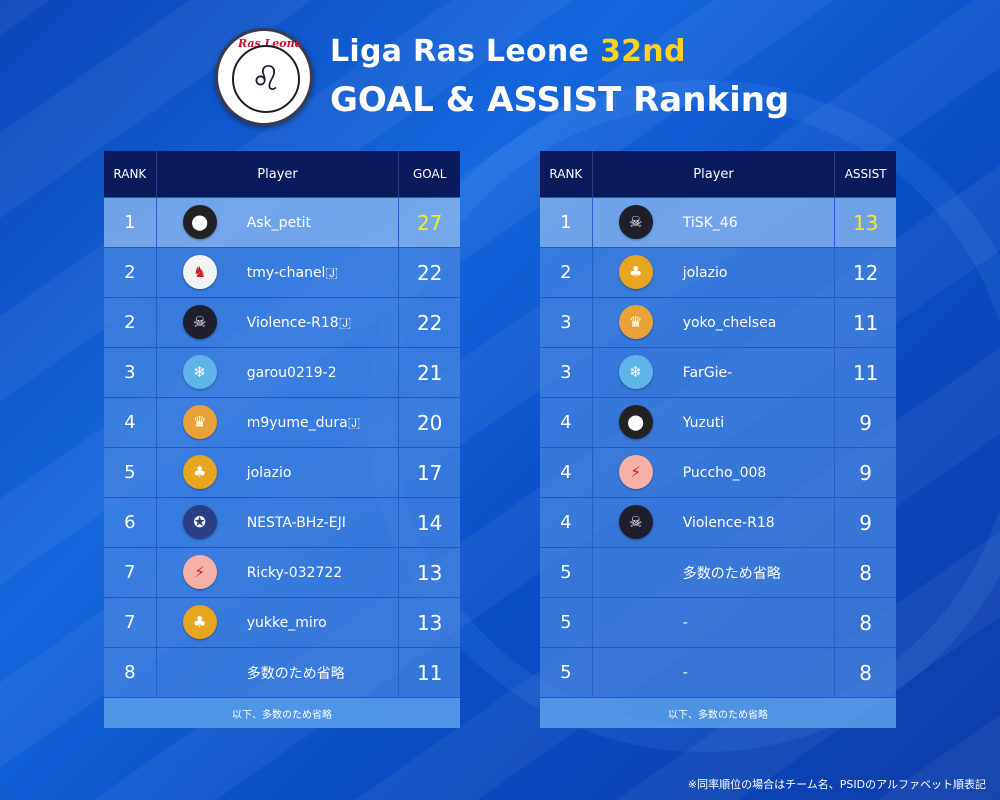 This screenshot has width=1000, height=800. I want to click on page-subtitle: GOAL & ASSIST Ranking, so click(560, 100).